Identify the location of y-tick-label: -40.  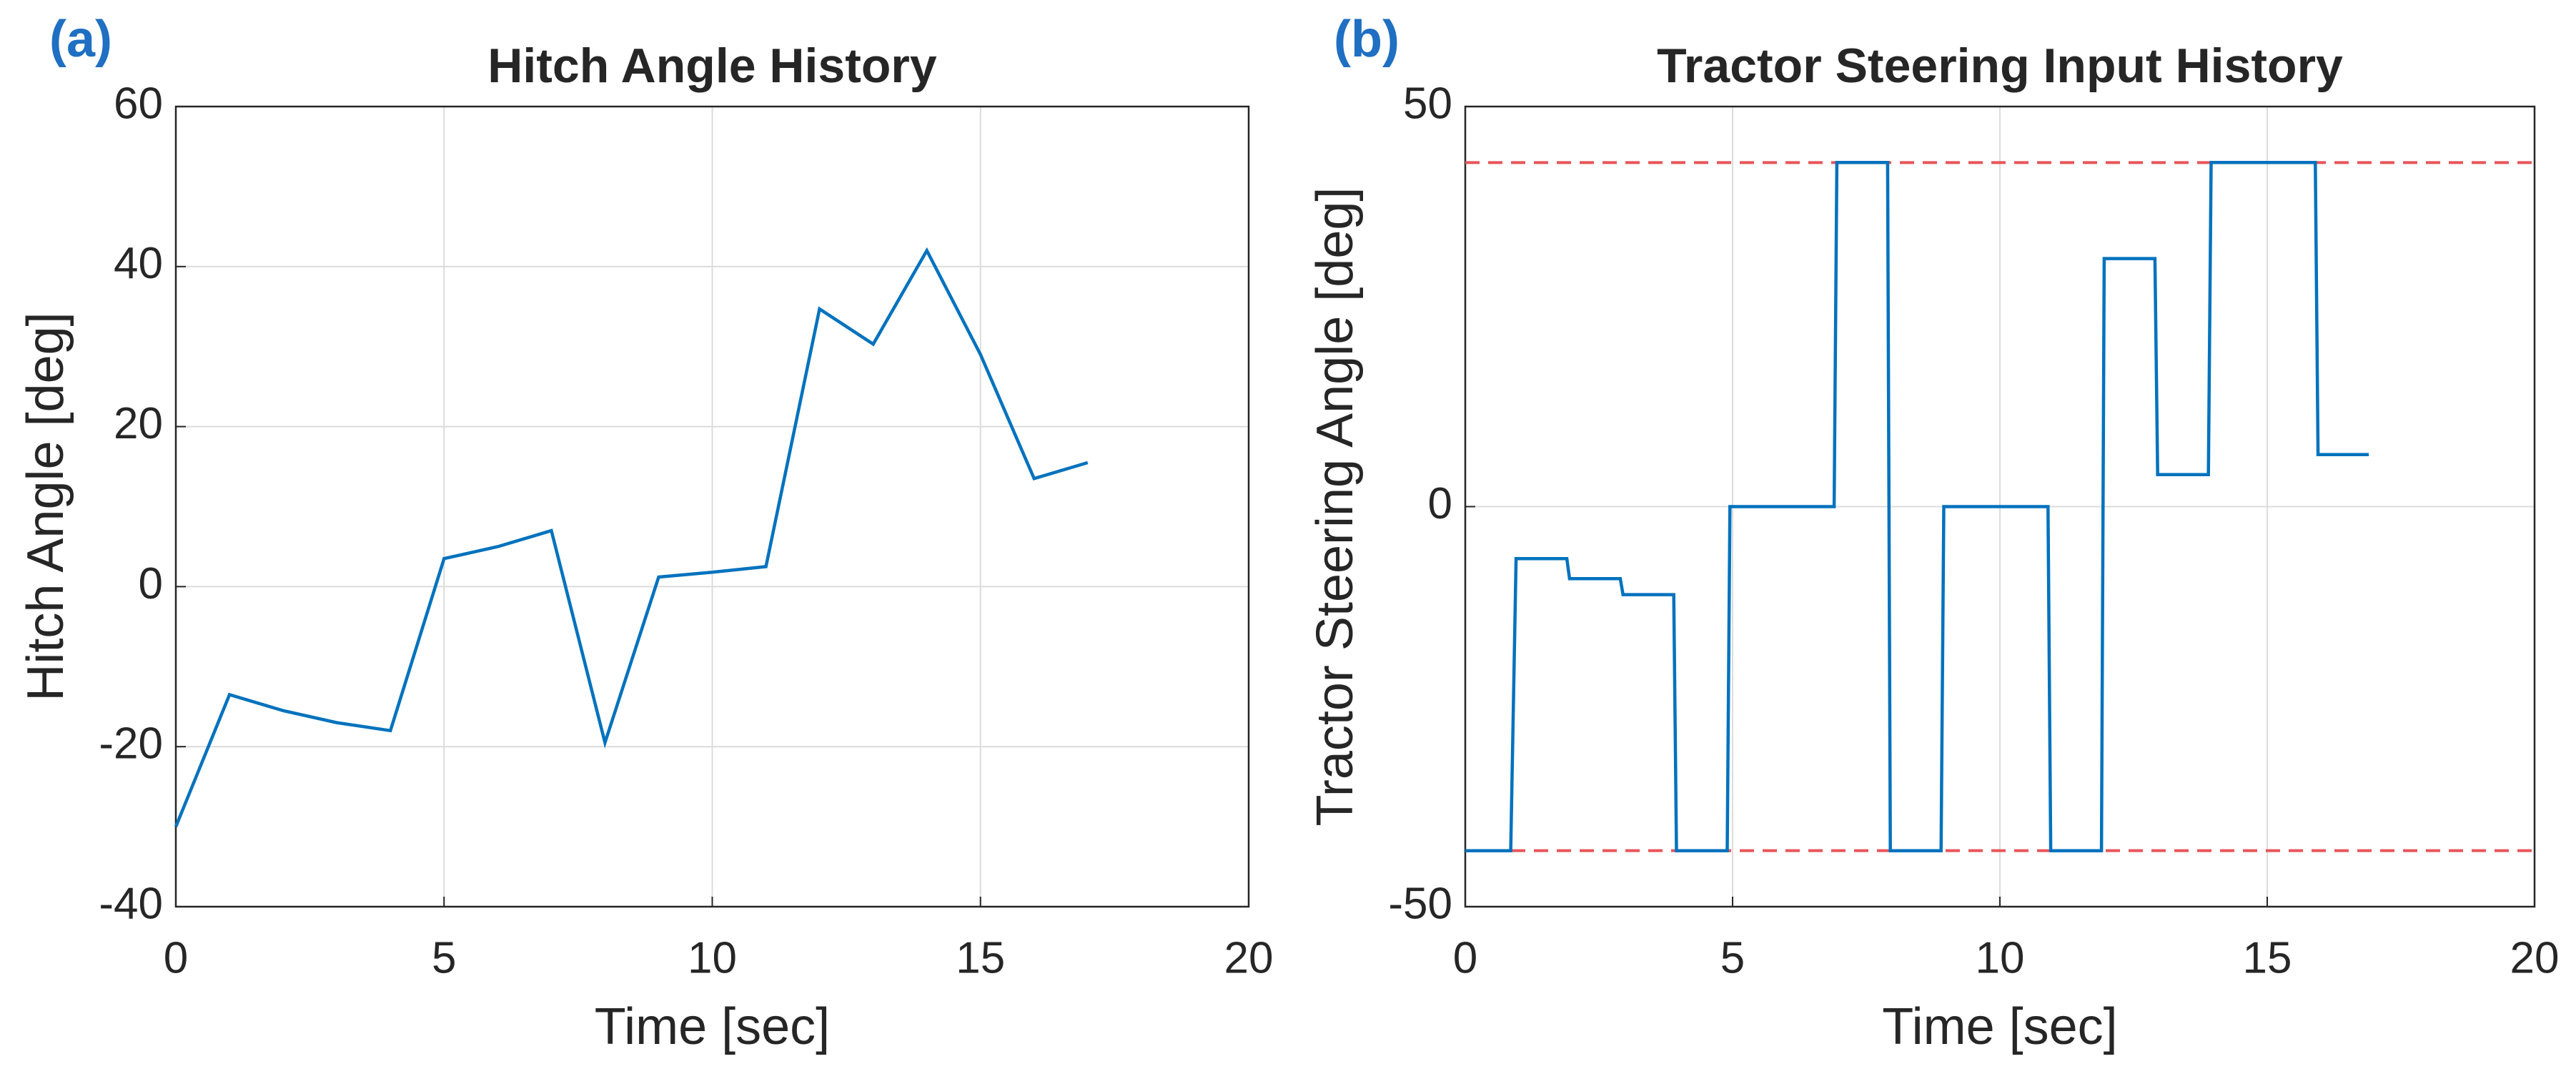
(131, 903).